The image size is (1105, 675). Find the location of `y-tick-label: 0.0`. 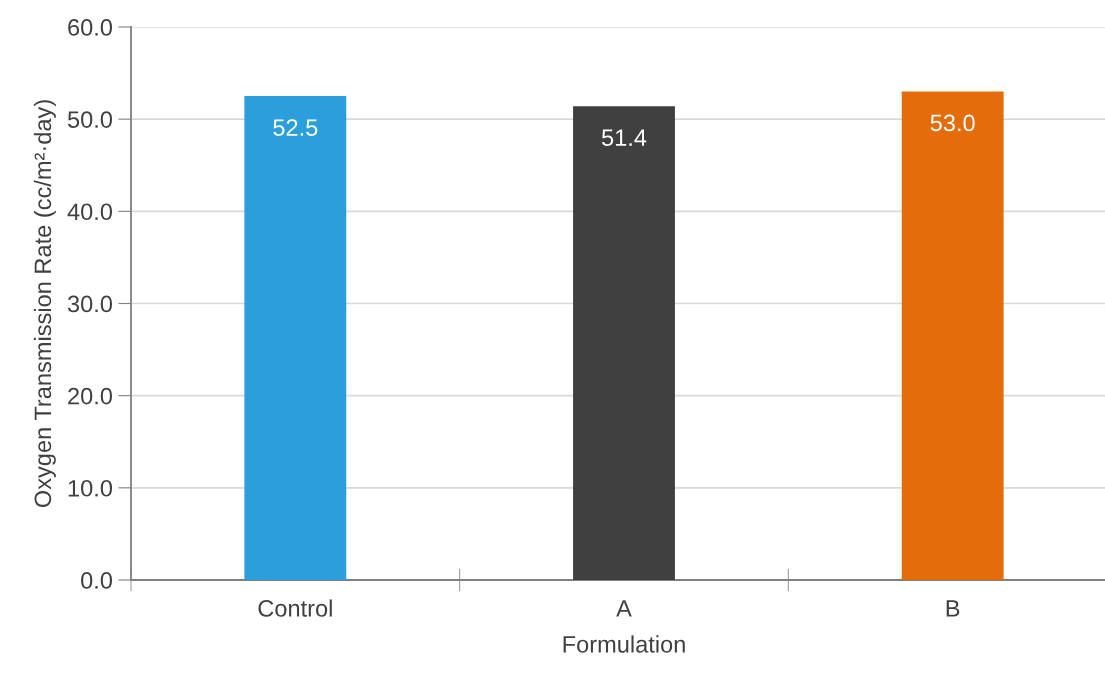

y-tick-label: 0.0 is located at coordinates (97, 580).